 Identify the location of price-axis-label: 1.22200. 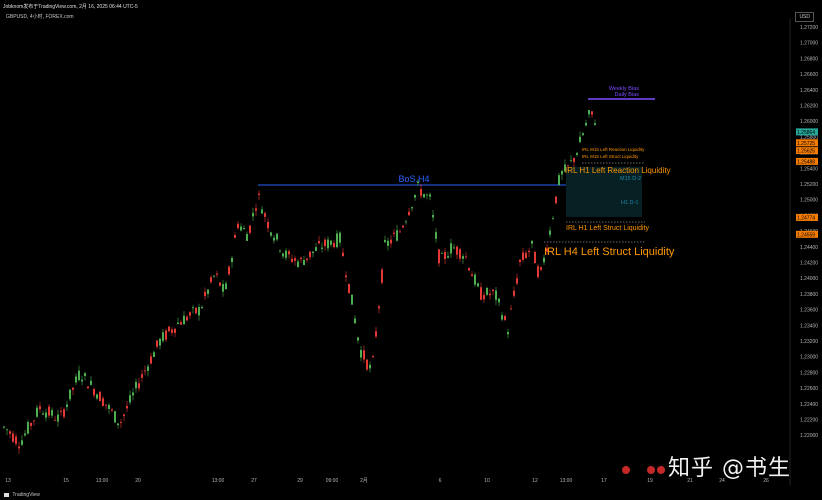
(809, 421).